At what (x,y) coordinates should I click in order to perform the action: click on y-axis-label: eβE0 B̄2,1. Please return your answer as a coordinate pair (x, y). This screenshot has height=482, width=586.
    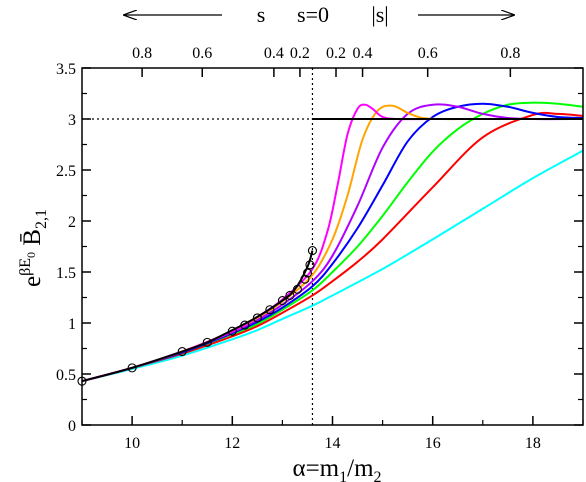
    Looking at the image, I should click on (33, 248).